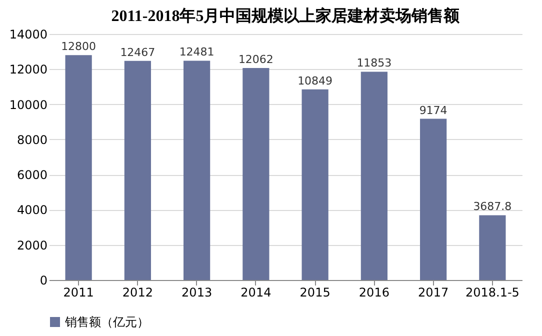 This screenshot has height=336, width=542. What do you see at coordinates (32, 245) in the screenshot?
I see `y-tick-label: 2000` at bounding box center [32, 245].